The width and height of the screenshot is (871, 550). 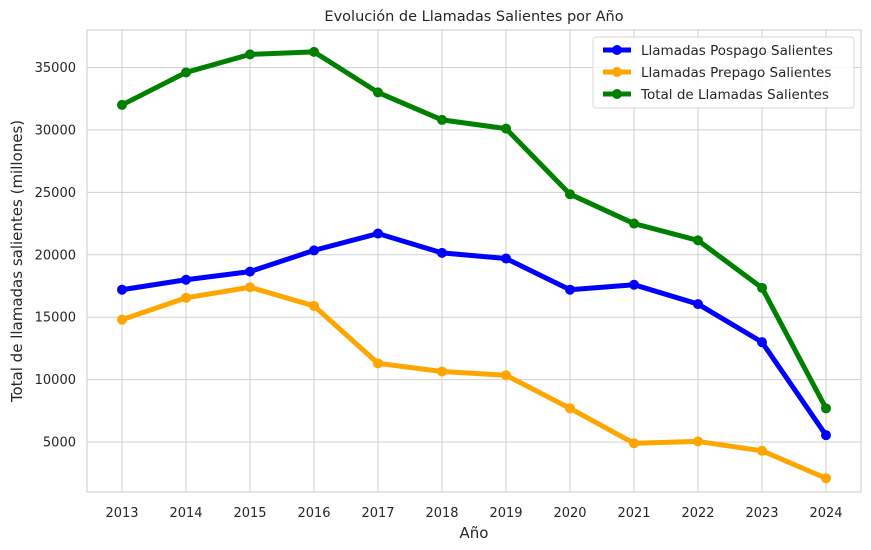 What do you see at coordinates (59, 443) in the screenshot?
I see `y-tick-label: 5000` at bounding box center [59, 443].